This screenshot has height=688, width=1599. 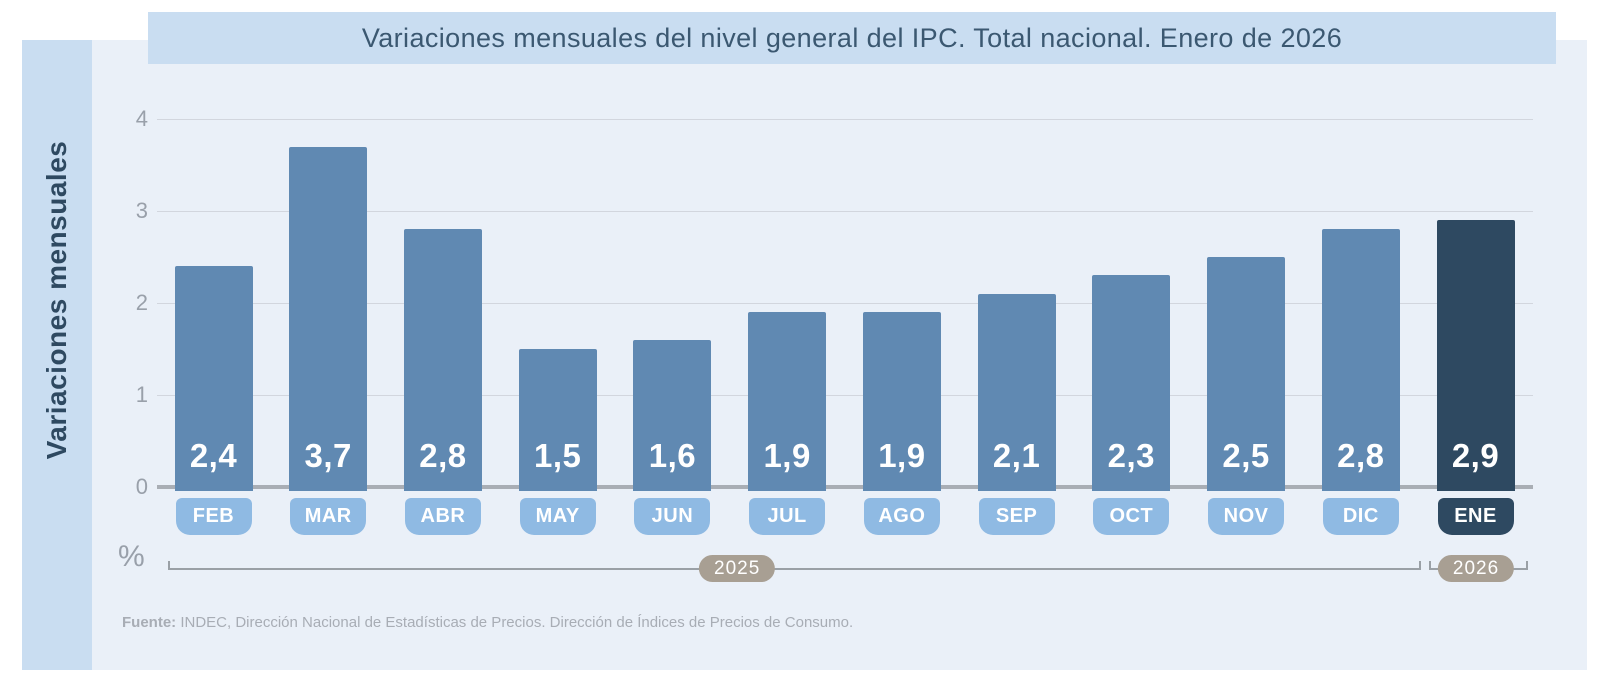 I want to click on bar-value-label-ene: 2,9, so click(x=1475, y=455).